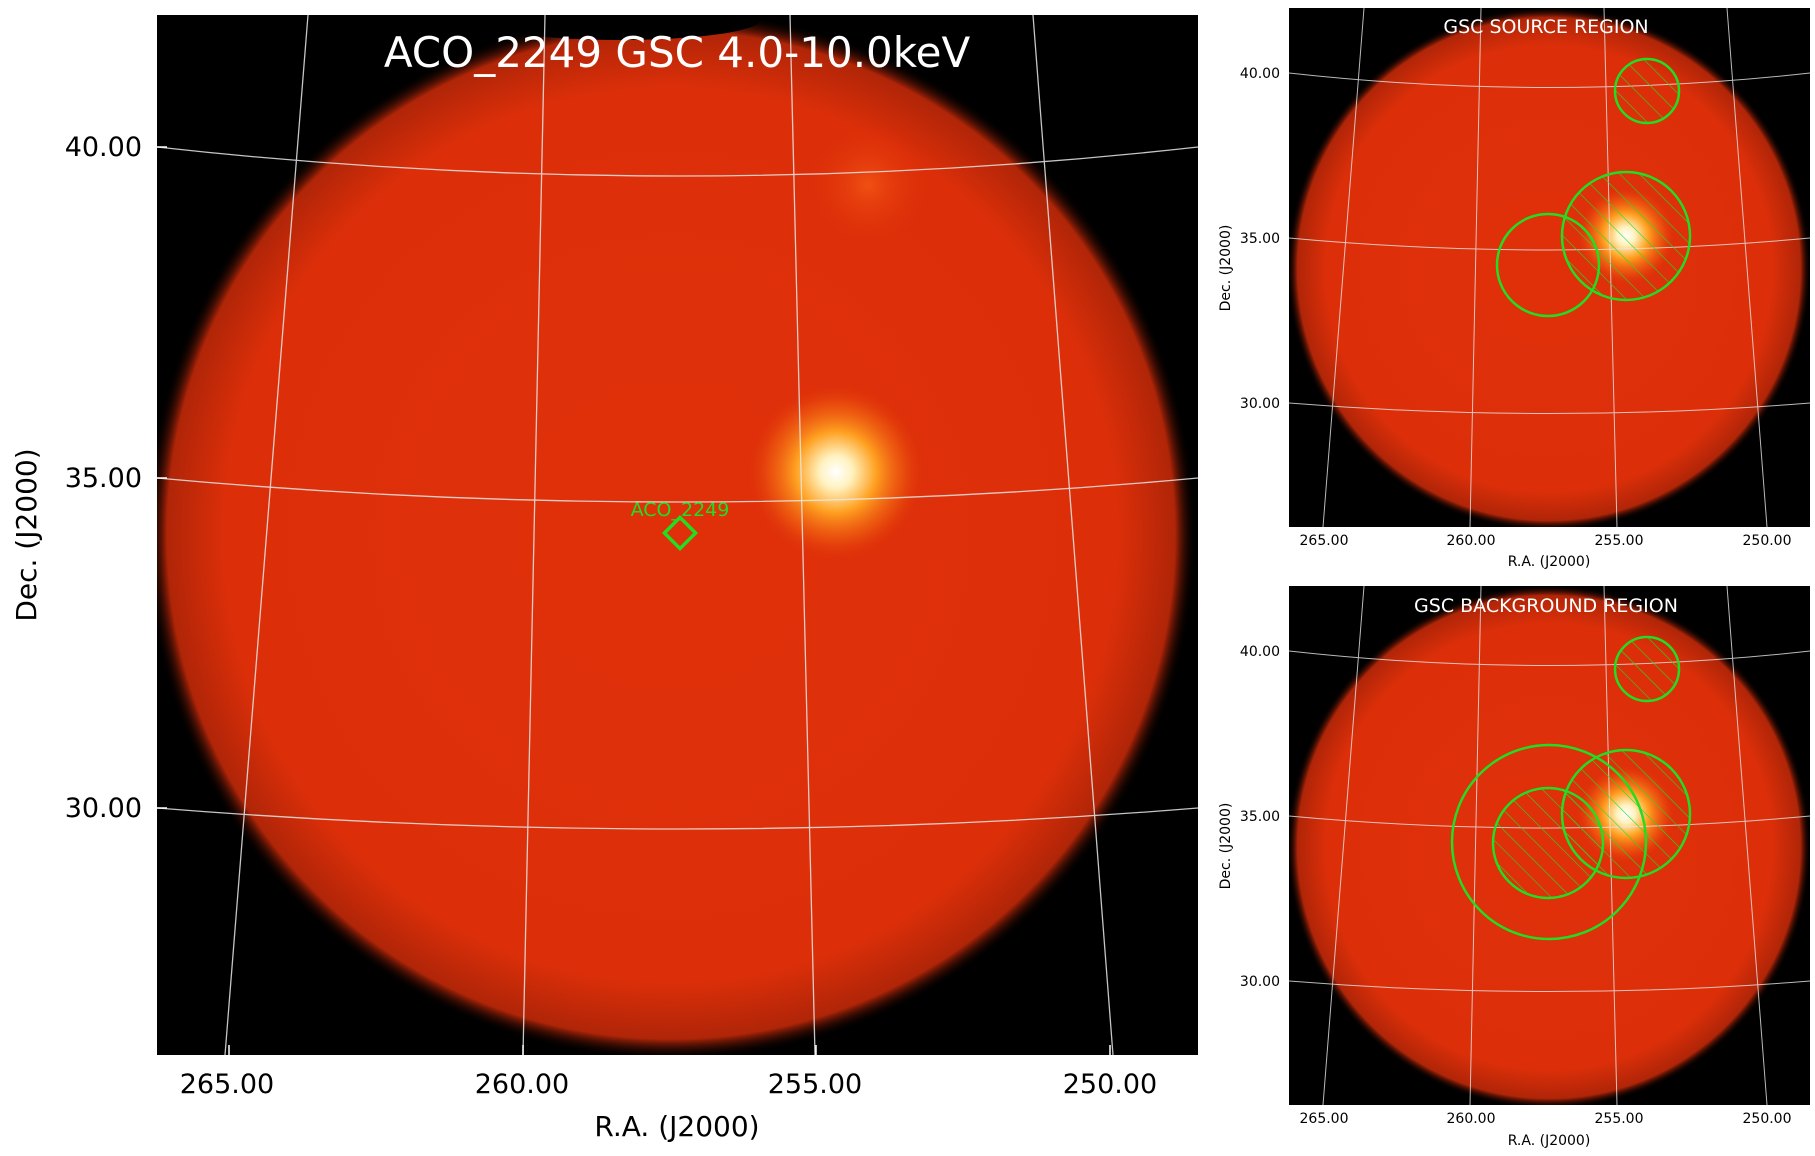 The width and height of the screenshot is (1815, 1156). Describe the element at coordinates (1471, 1119) in the screenshot. I see `background-x-tick-260: 260.00` at that location.